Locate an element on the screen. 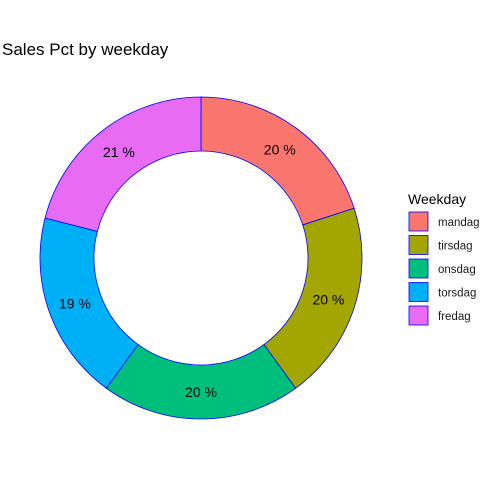 The height and width of the screenshot is (497, 485). chart-title: Sales Pct by weekday is located at coordinates (85, 49).